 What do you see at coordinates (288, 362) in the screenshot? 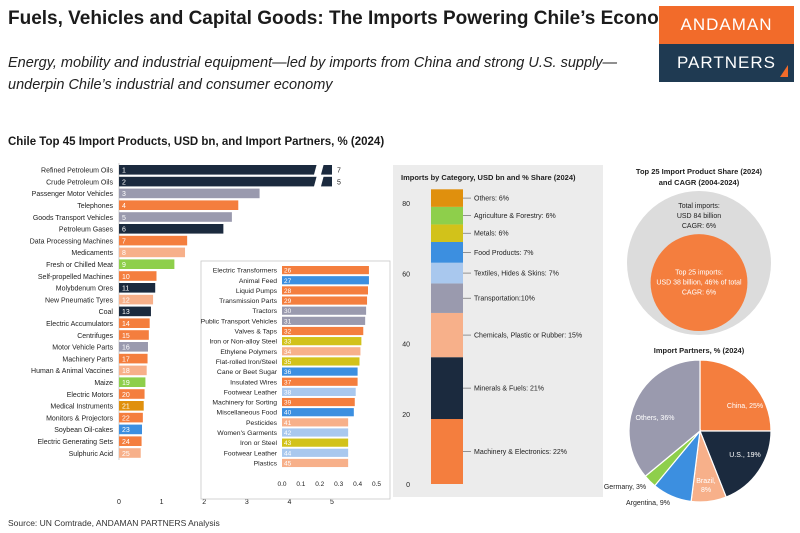
I see `inset-bar-rank-label: 35` at bounding box center [288, 362].